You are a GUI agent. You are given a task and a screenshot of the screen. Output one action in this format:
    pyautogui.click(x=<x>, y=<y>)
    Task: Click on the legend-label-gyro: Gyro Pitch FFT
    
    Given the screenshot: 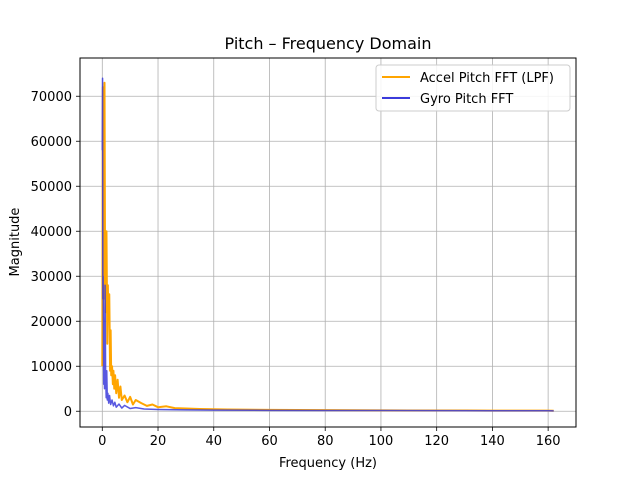 What is the action you would take?
    pyautogui.click(x=466, y=99)
    